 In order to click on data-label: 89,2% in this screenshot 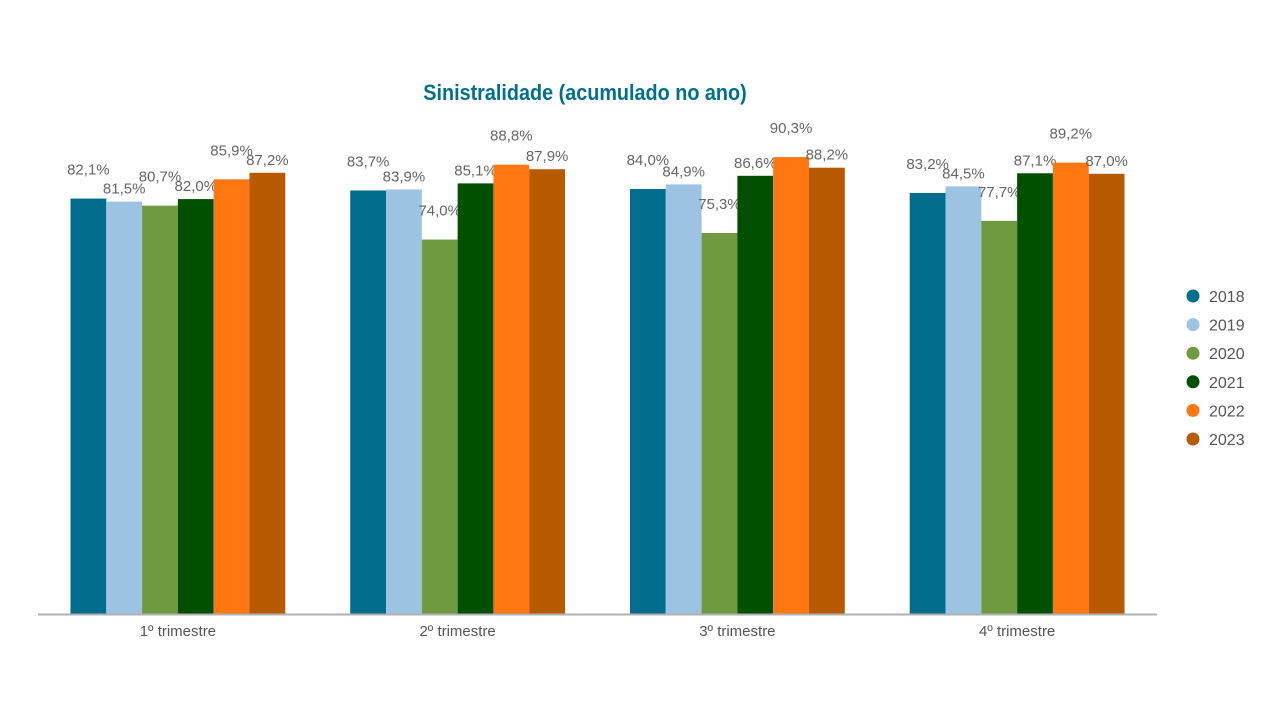, I will do `click(1071, 134)`.